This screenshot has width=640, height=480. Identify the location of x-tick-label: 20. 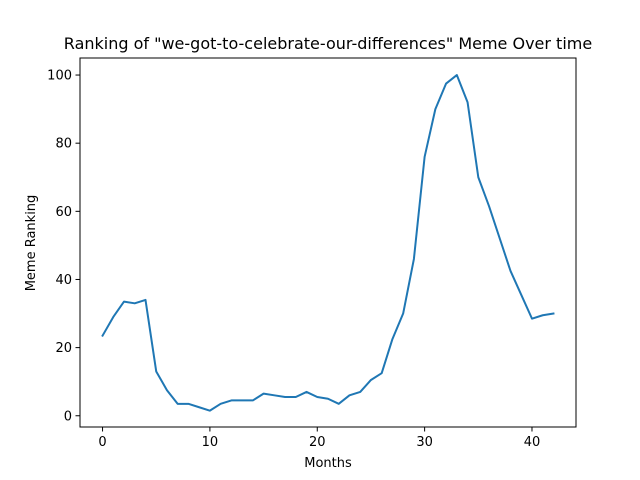
(317, 442).